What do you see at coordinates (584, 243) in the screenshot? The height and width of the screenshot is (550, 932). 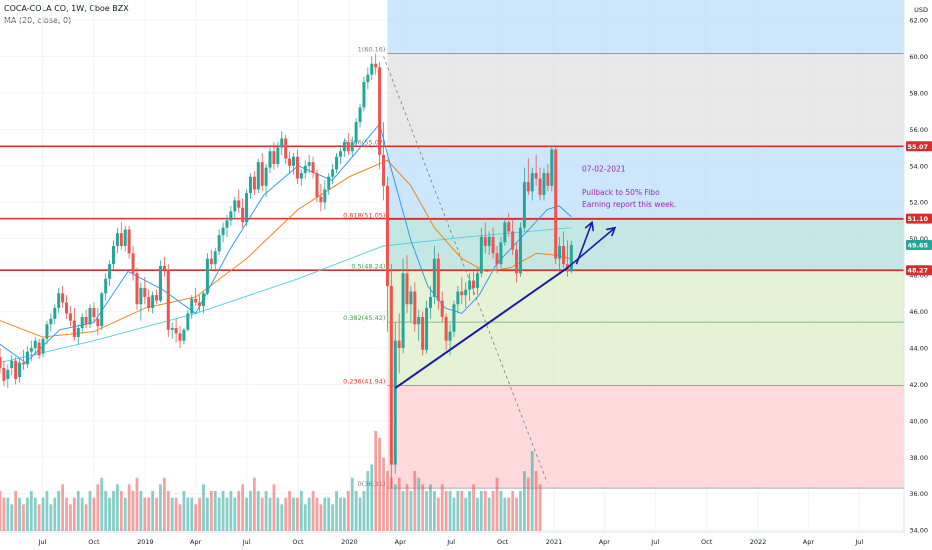 I see `projection-arrow-line` at bounding box center [584, 243].